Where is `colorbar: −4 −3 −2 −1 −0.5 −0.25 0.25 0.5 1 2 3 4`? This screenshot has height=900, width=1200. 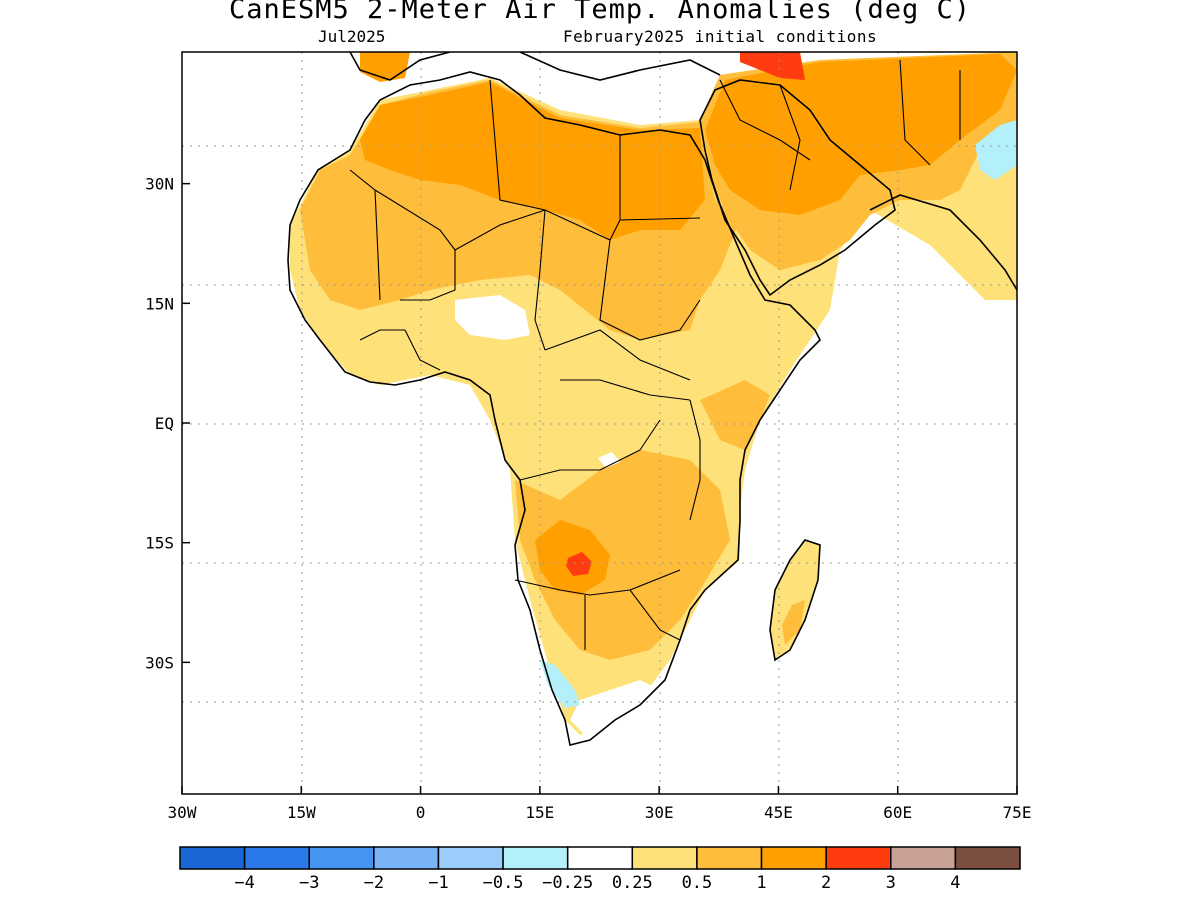
colorbar: −4 −3 −2 −1 −0.5 −0.25 0.25 0.5 1 2 3 4 is located at coordinates (600, 869).